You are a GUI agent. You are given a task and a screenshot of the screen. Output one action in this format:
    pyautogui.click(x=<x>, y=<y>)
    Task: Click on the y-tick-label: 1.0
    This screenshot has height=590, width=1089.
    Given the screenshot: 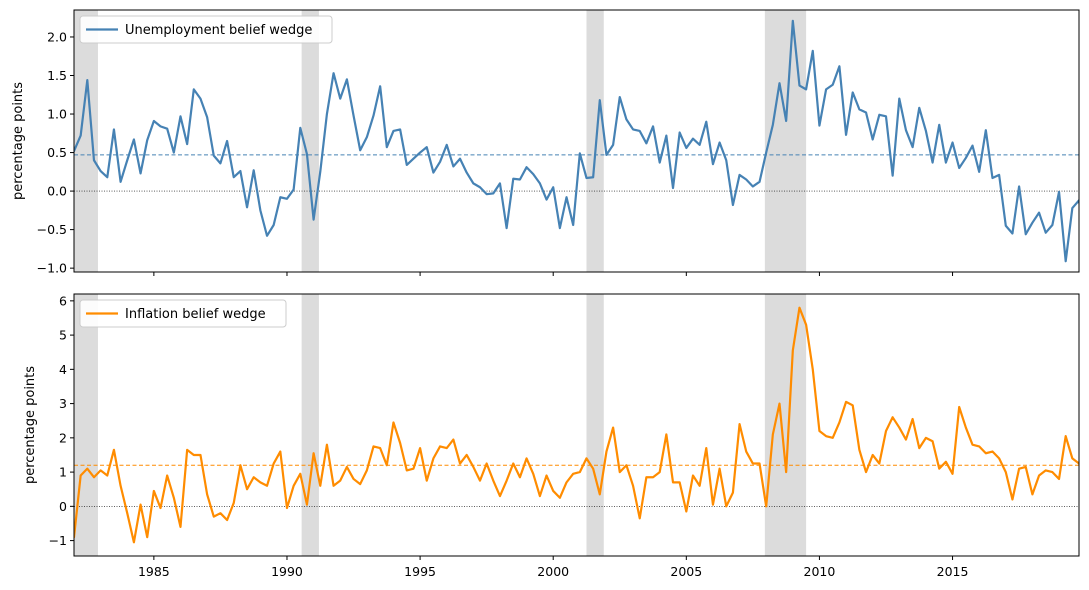 What is the action you would take?
    pyautogui.click(x=57, y=114)
    